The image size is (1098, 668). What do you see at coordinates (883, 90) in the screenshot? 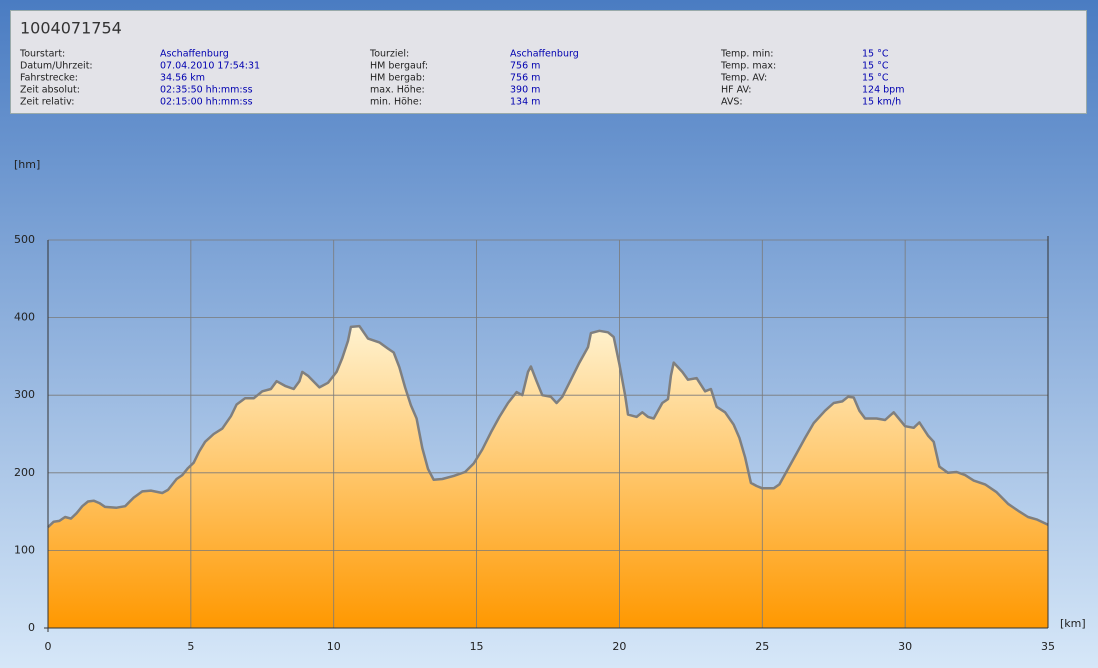
I see `field-value: 124 bpm` at bounding box center [883, 90].